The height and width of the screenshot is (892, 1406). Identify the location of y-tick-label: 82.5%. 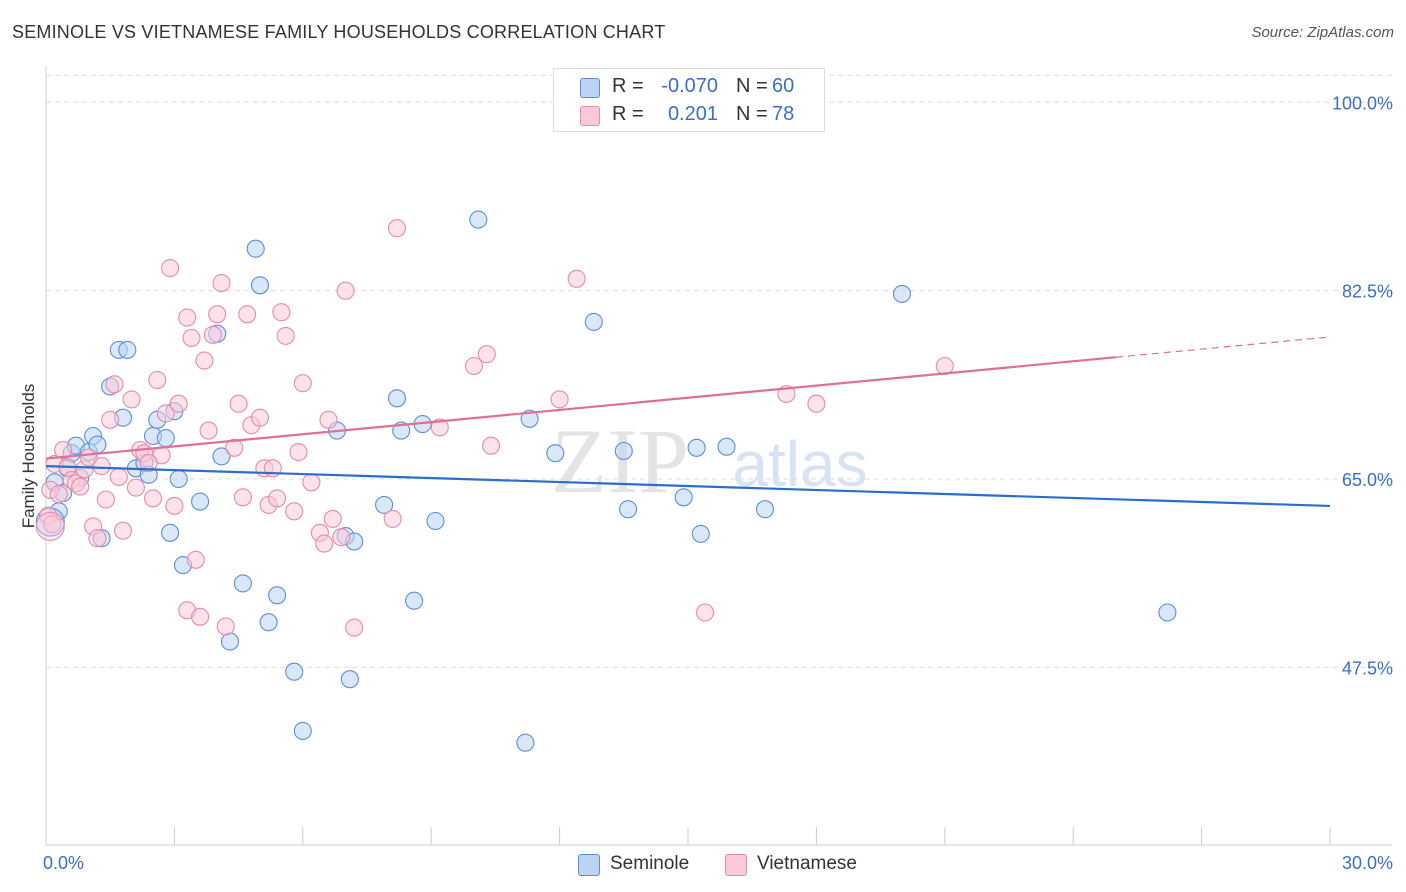
(1367, 292).